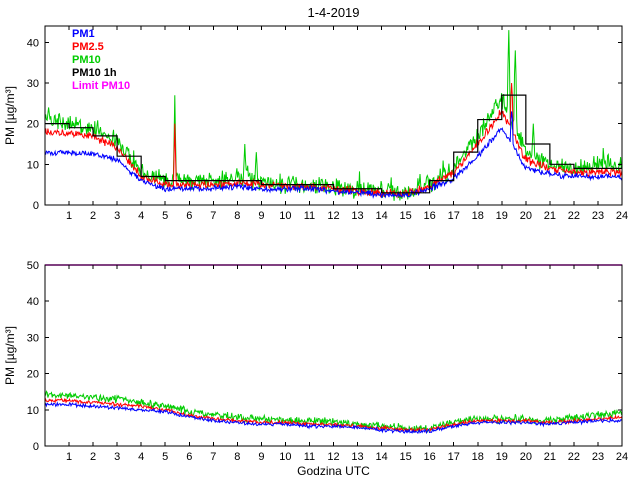  I want to click on legend-item-pm10-1h: PM10 1h, so click(94, 73).